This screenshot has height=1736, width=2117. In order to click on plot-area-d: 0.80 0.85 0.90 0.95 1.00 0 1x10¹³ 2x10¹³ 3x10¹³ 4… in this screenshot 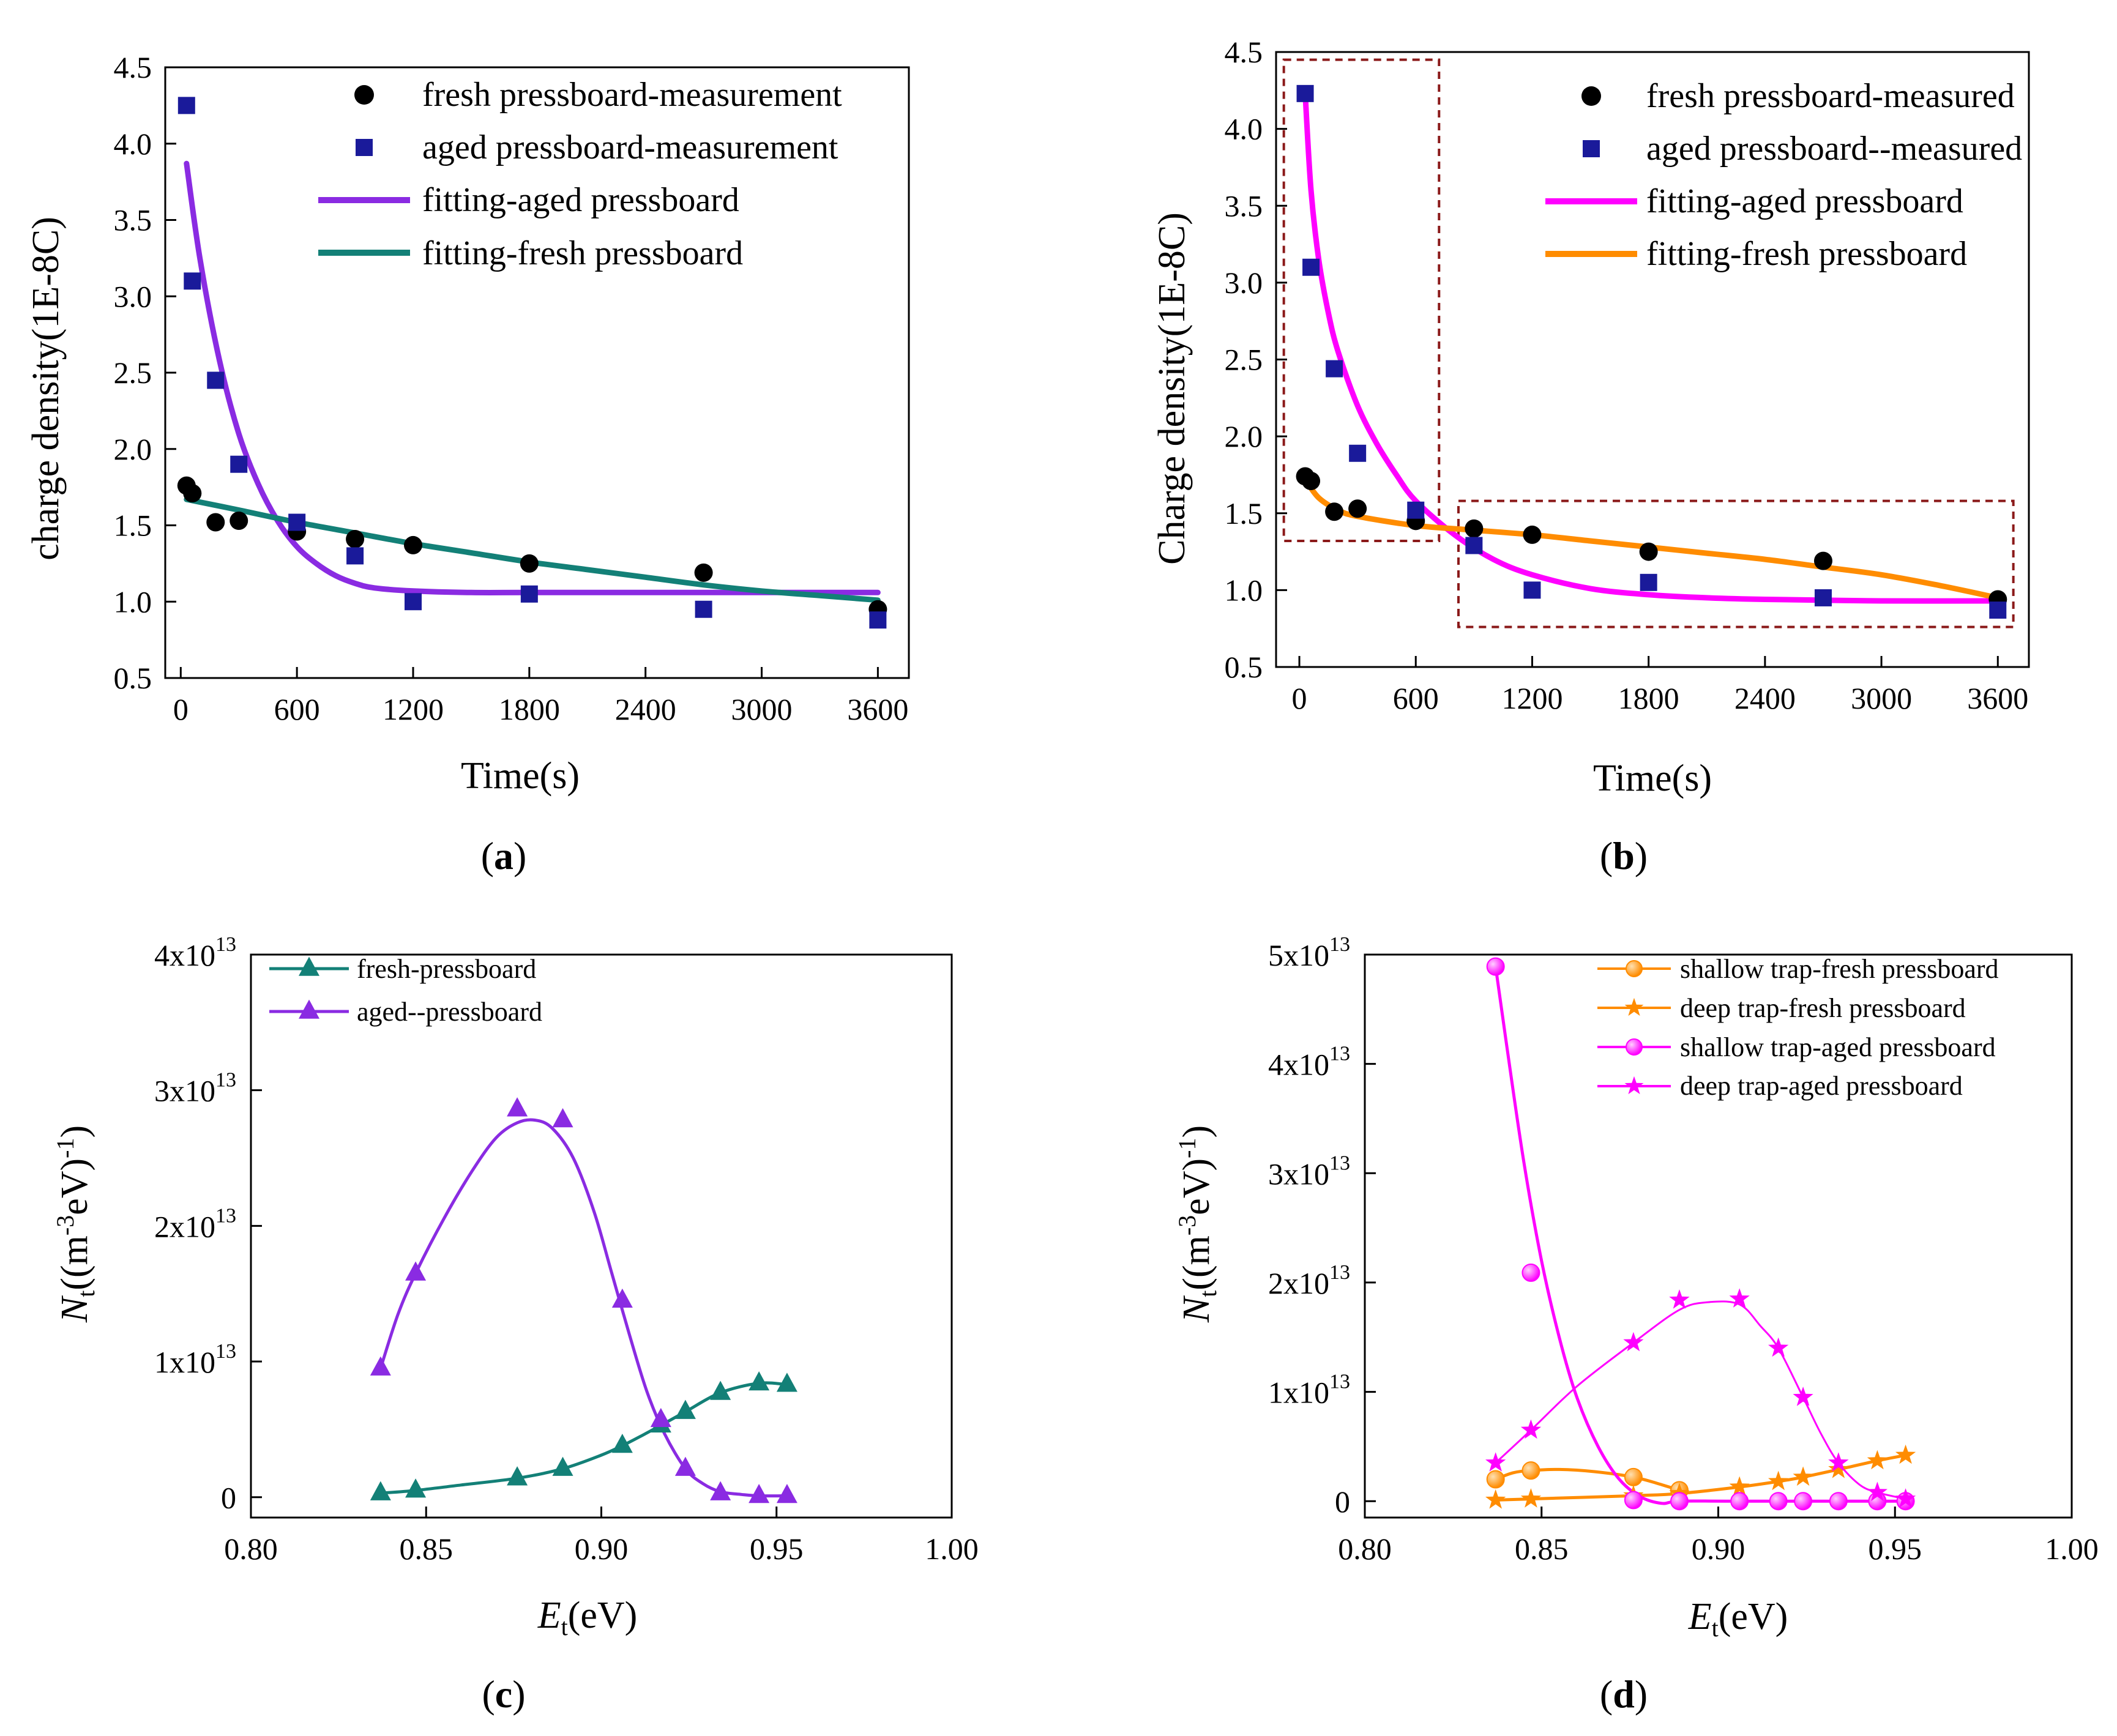, I will do `click(1684, 1249)`.